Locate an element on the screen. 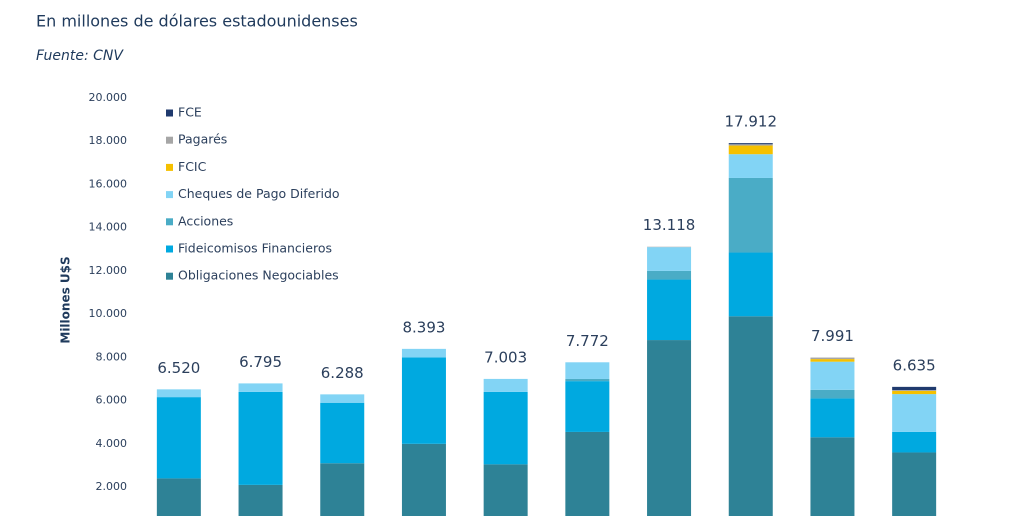 The image size is (1024, 516). y-tick-label: 16.000 is located at coordinates (108, 183).